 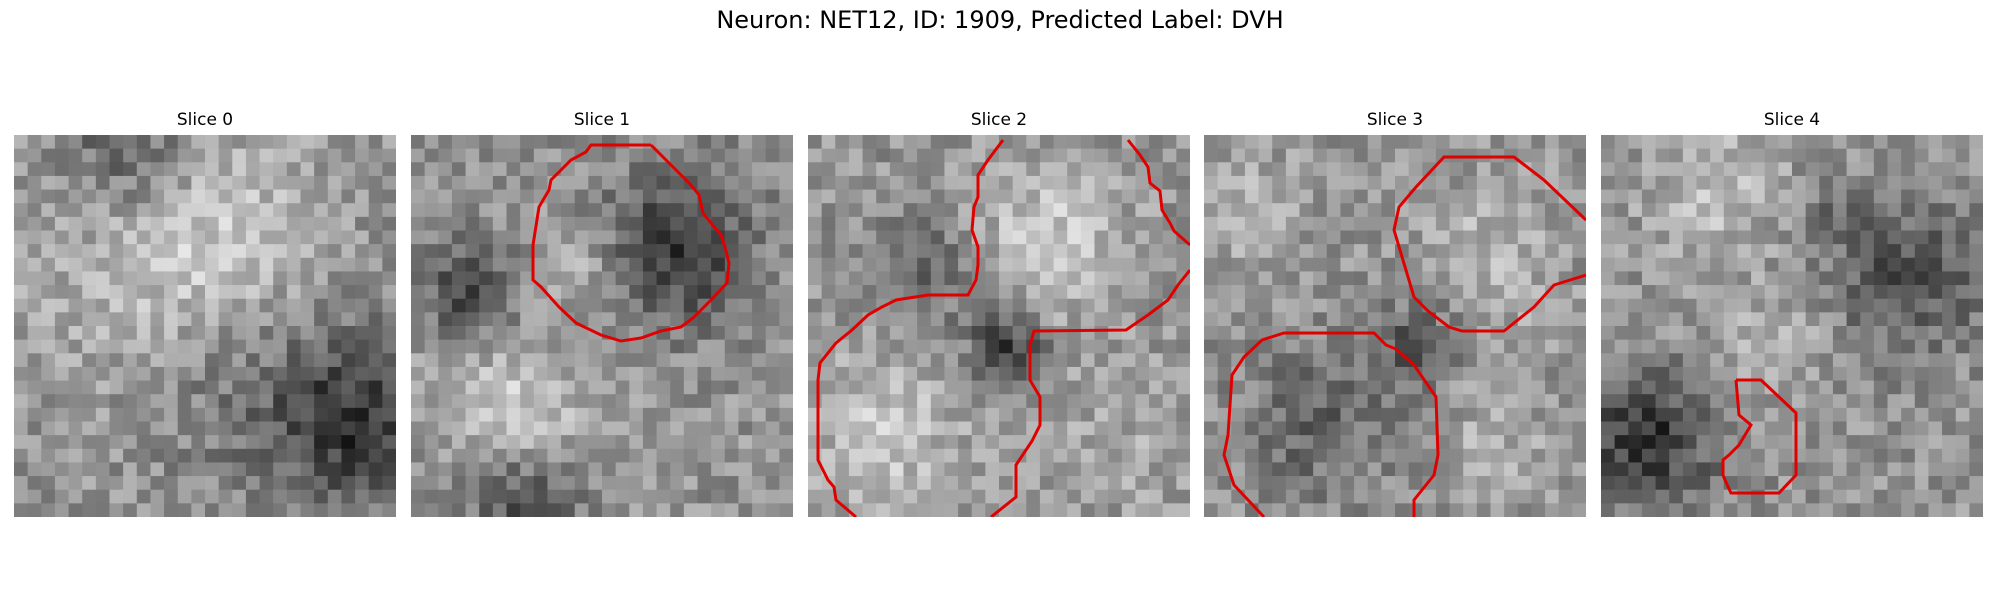 What do you see at coordinates (1395, 120) in the screenshot?
I see `slice-title-3: Slice 3` at bounding box center [1395, 120].